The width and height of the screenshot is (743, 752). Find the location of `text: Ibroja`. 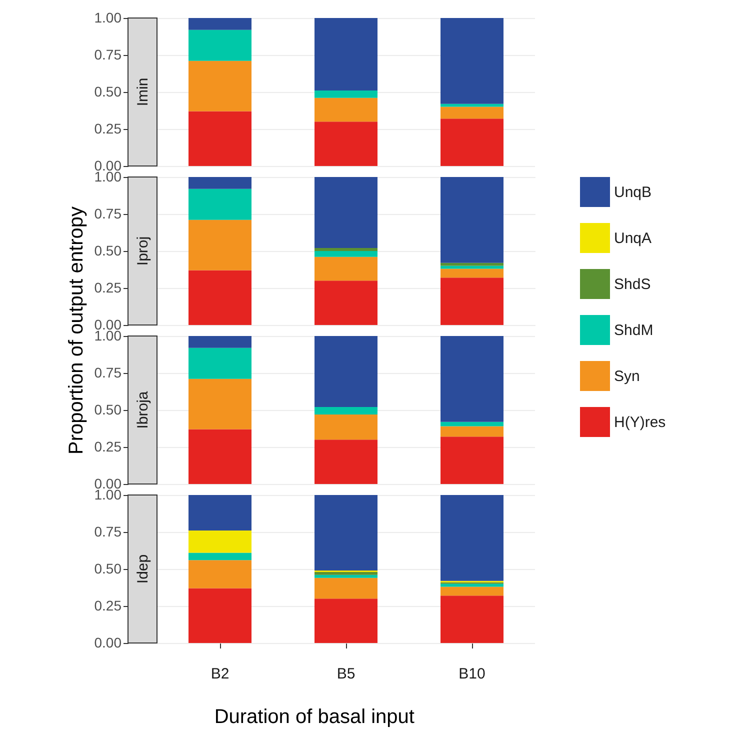

text: Ibroja is located at coordinates (143, 409).